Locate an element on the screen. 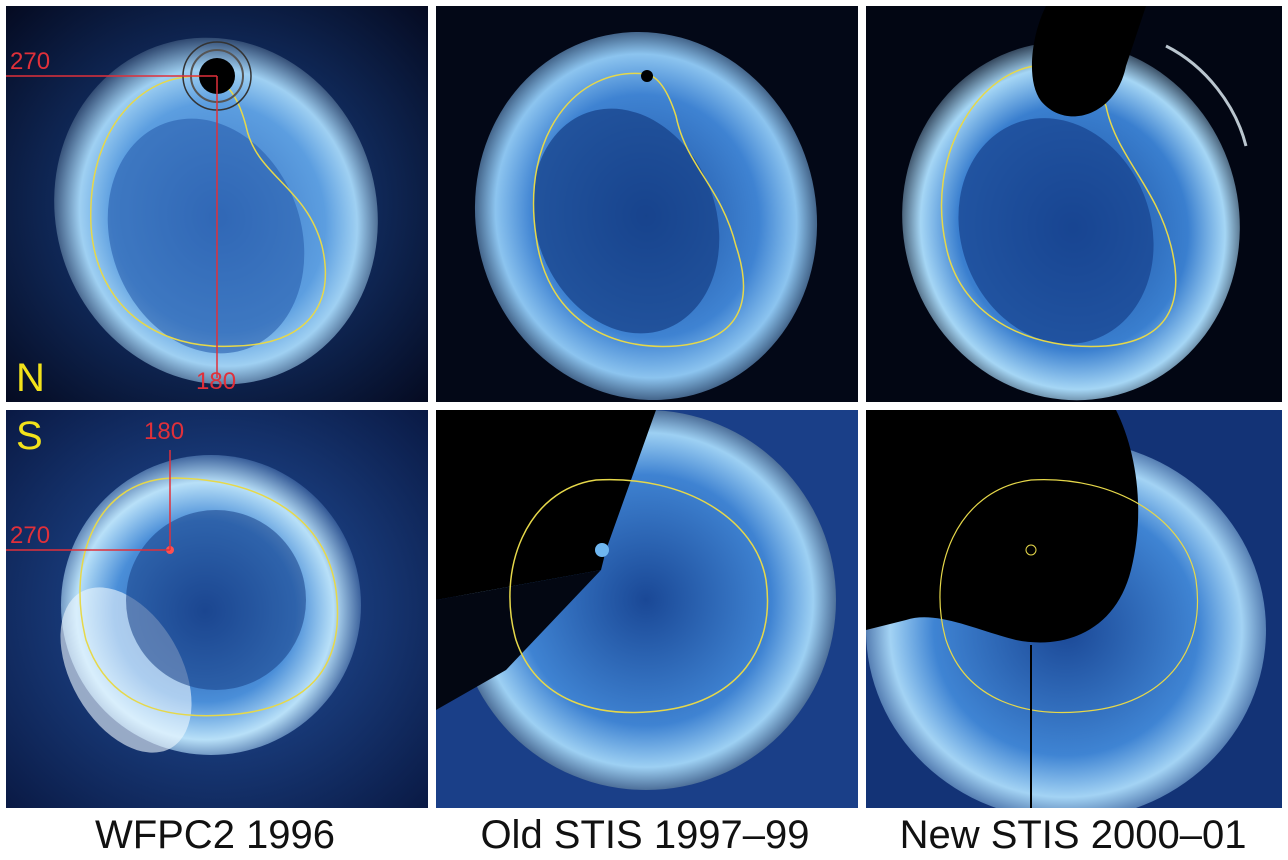 The image size is (1288, 860). caption-new-stis-2000-01: New STIS 2000–01 is located at coordinates (1073, 835).